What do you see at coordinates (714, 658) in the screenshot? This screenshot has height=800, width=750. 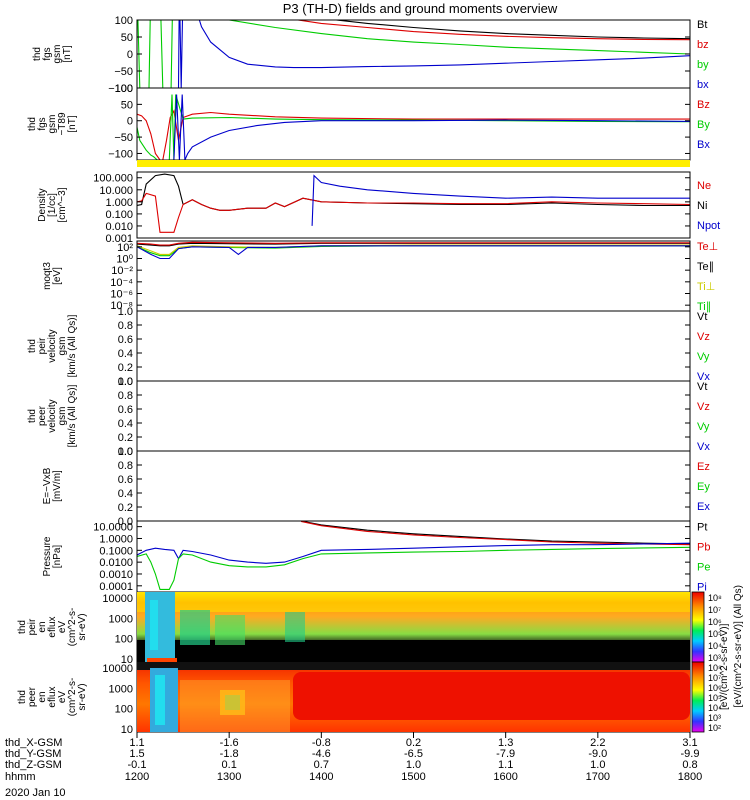 I see `colorbar-tick-label: 10³` at bounding box center [714, 658].